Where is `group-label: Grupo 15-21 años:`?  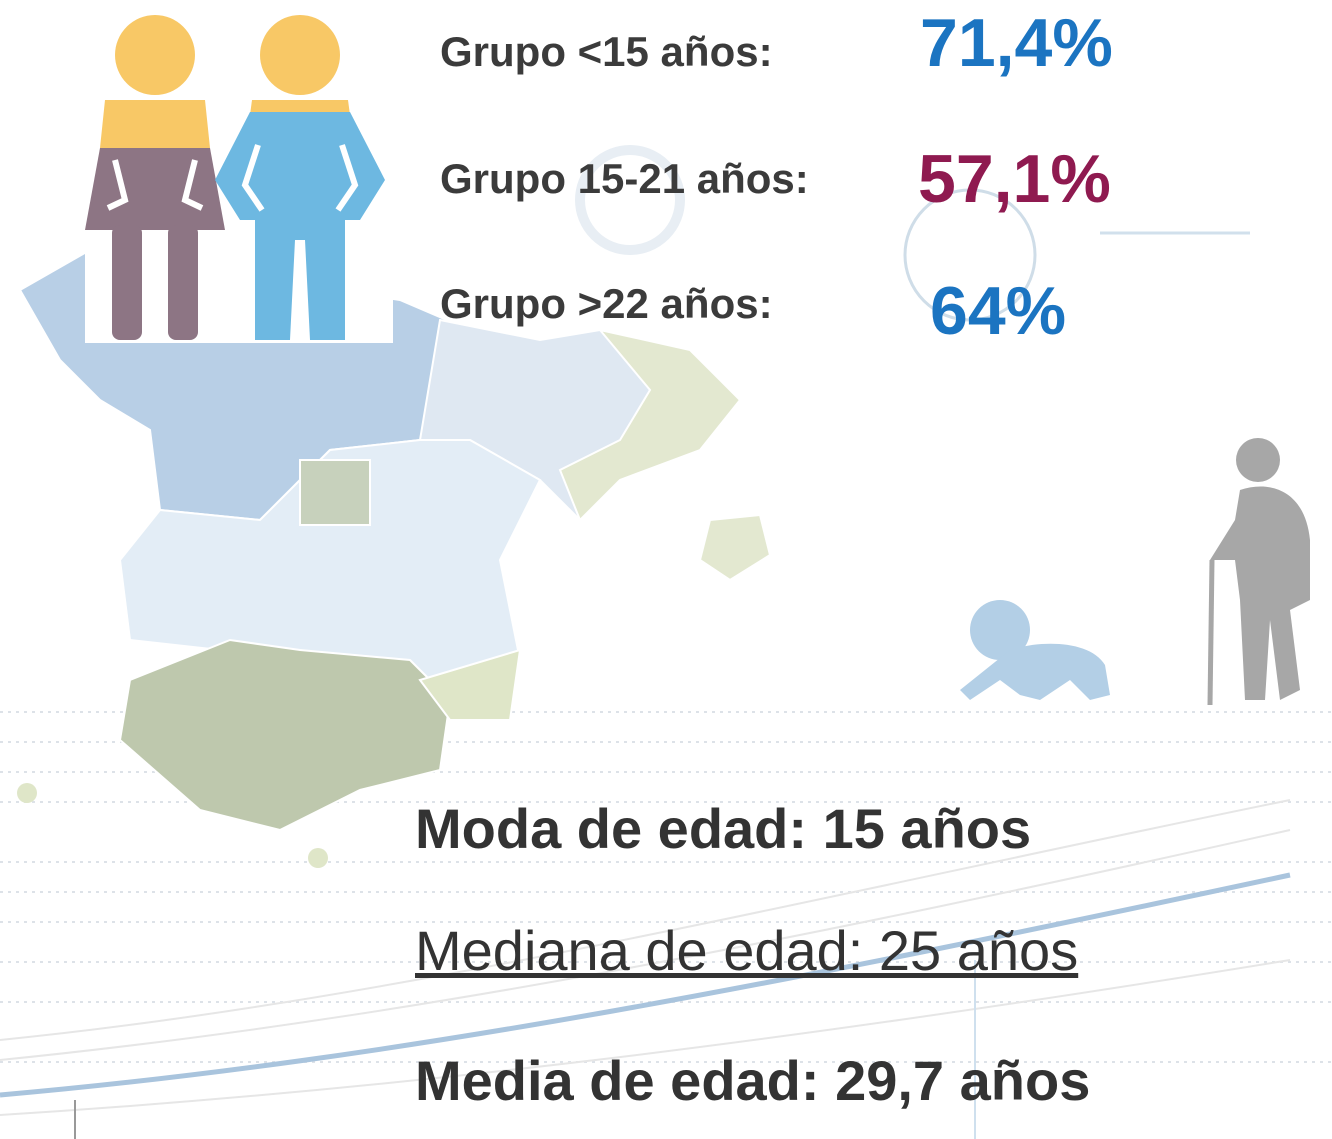 group-label: Grupo 15-21 años: is located at coordinates (624, 178).